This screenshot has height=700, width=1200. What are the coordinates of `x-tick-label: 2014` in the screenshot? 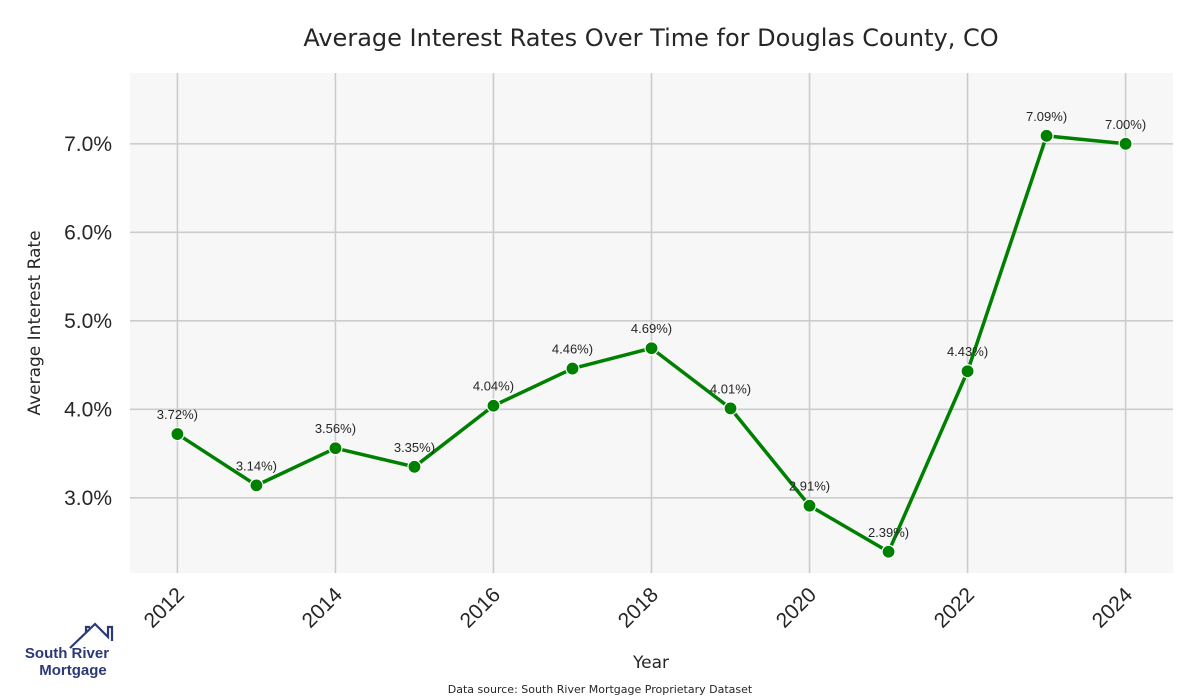 It's located at (323, 608).